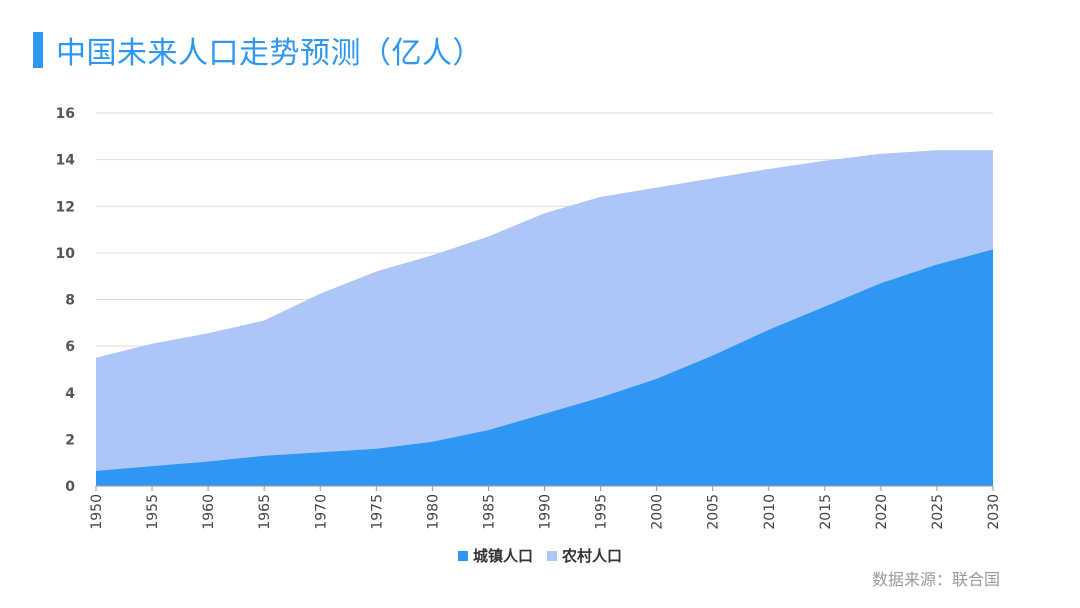  What do you see at coordinates (321, 512) in the screenshot?
I see `x-tick-label-1970: 1970` at bounding box center [321, 512].